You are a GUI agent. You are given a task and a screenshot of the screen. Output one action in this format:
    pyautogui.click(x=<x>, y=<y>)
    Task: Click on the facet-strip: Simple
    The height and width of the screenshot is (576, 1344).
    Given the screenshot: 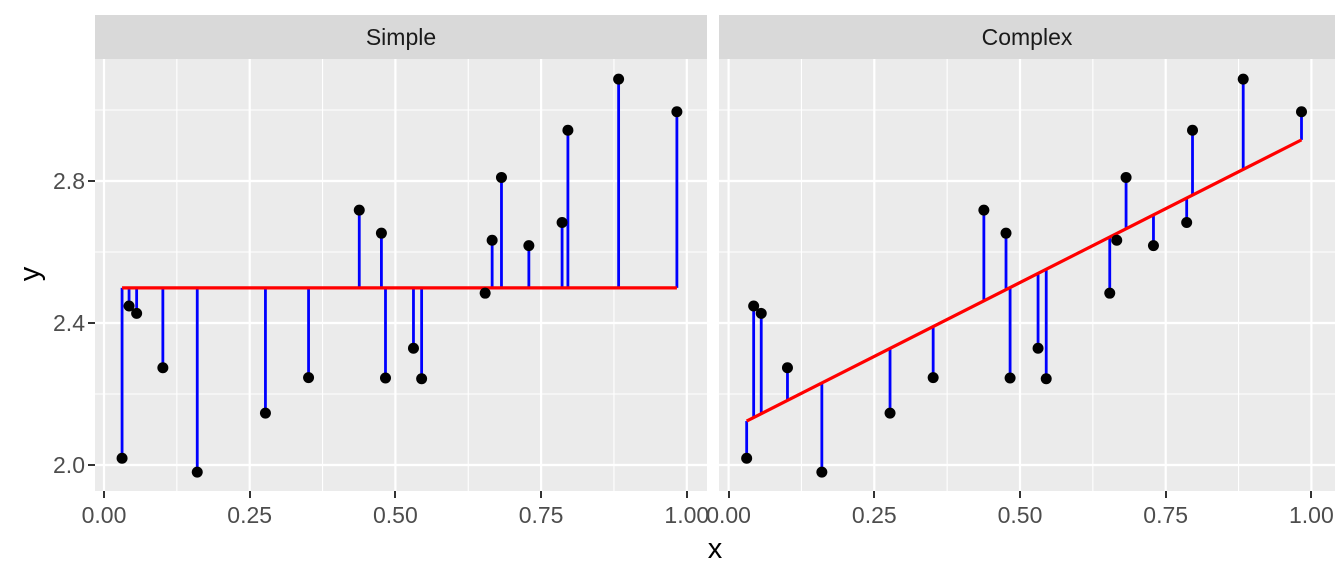 What is the action you would take?
    pyautogui.click(x=401, y=37)
    